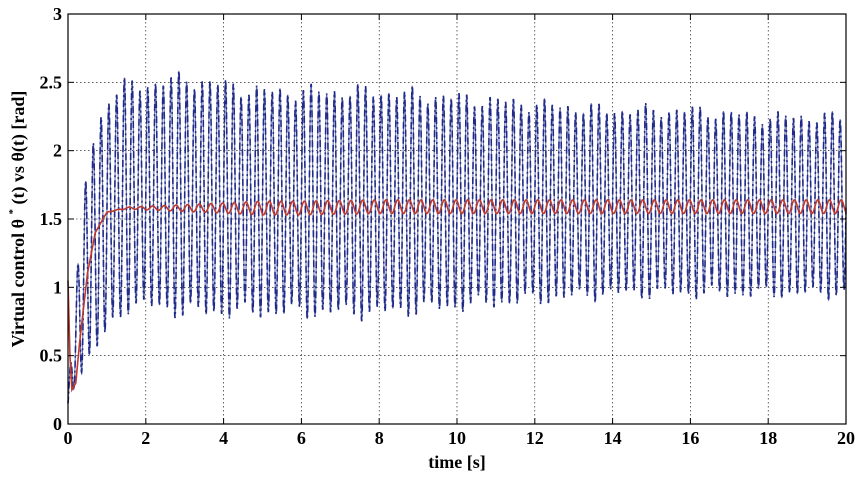 This screenshot has height=479, width=863. Describe the element at coordinates (613, 438) in the screenshot. I see `x-tick-label: 14` at that location.